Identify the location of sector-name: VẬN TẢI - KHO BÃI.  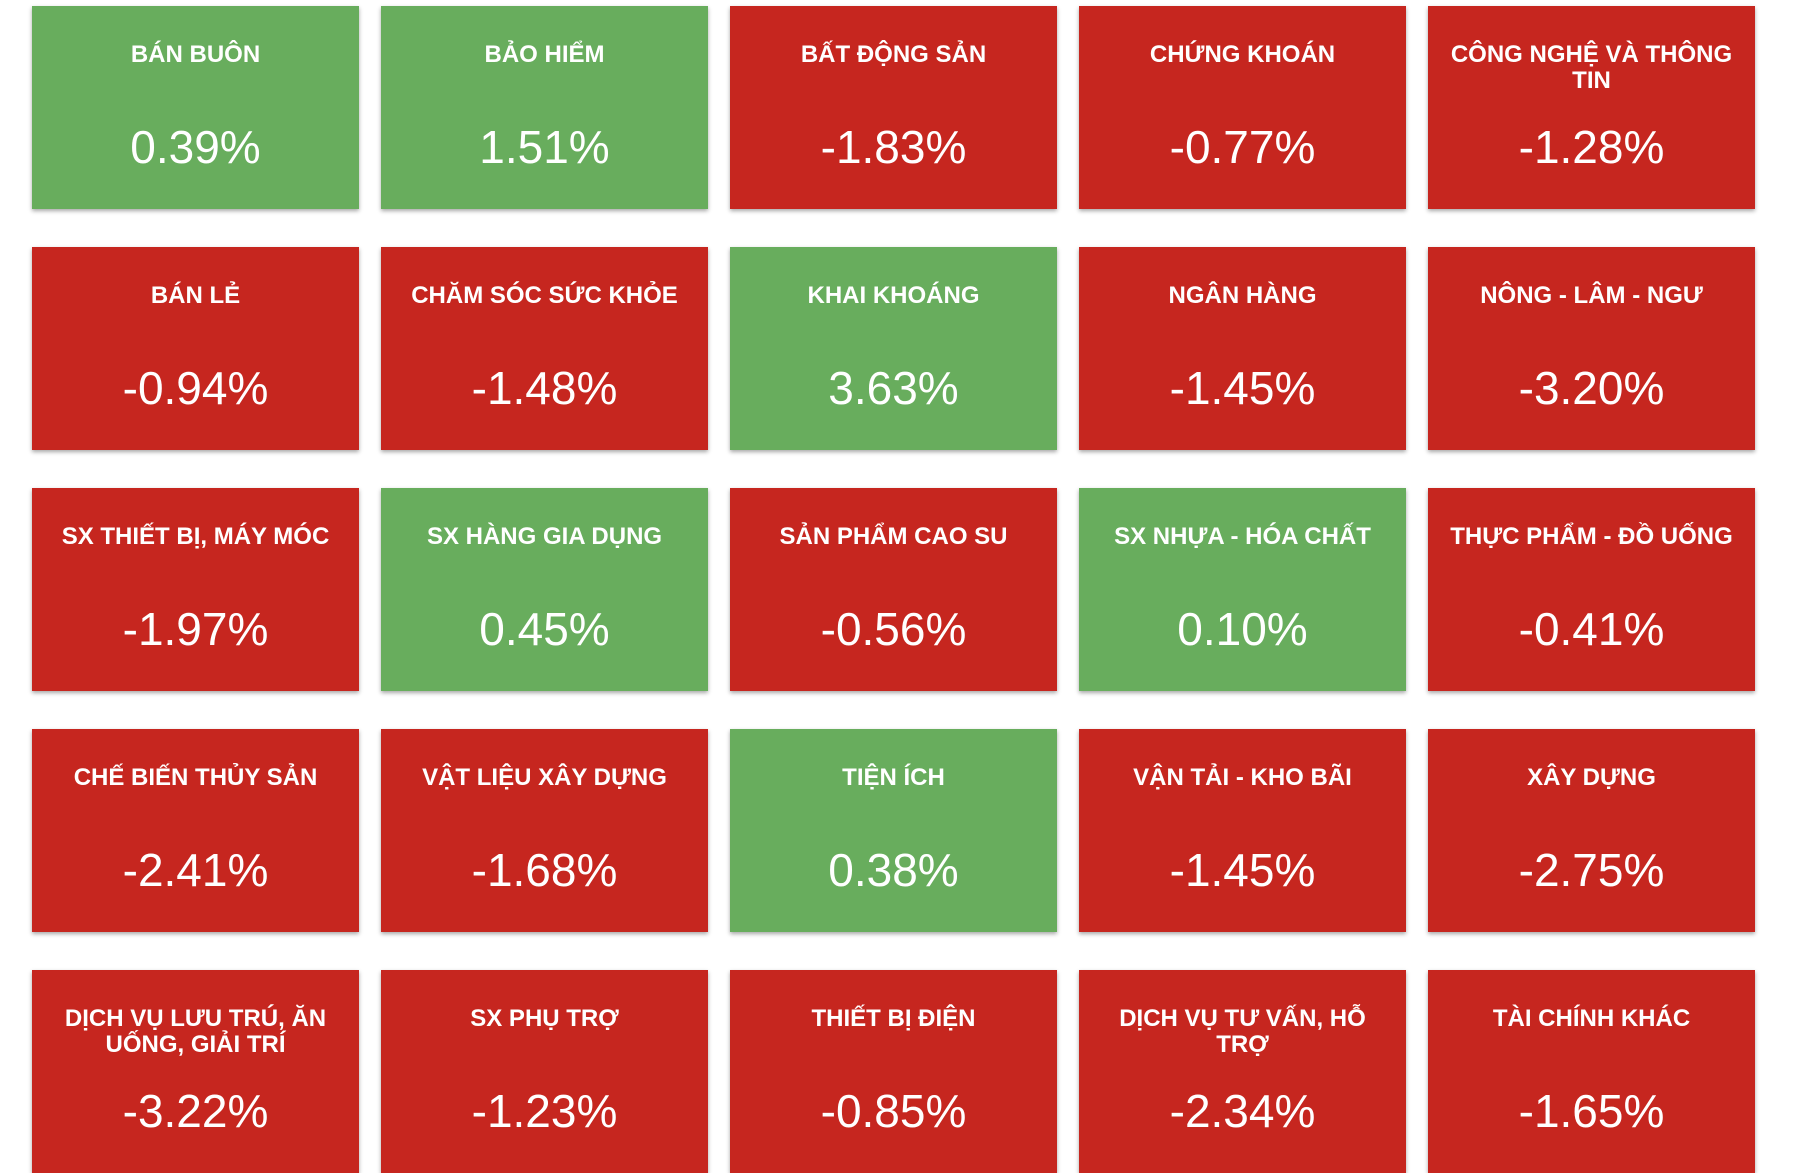
(1242, 777).